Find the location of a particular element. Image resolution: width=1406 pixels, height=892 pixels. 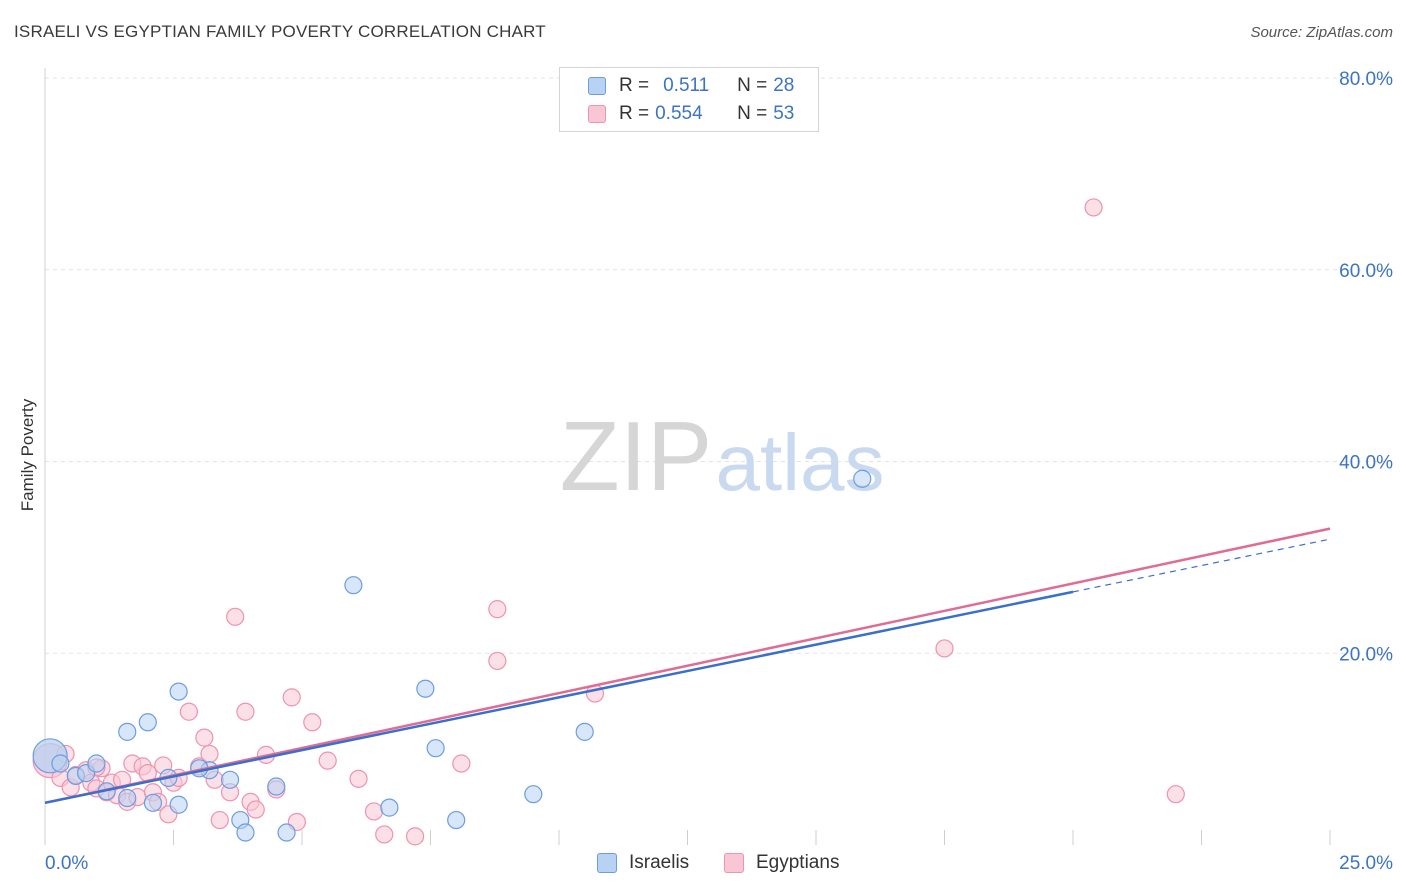

egyptians-n-label: N = is located at coordinates (752, 113).